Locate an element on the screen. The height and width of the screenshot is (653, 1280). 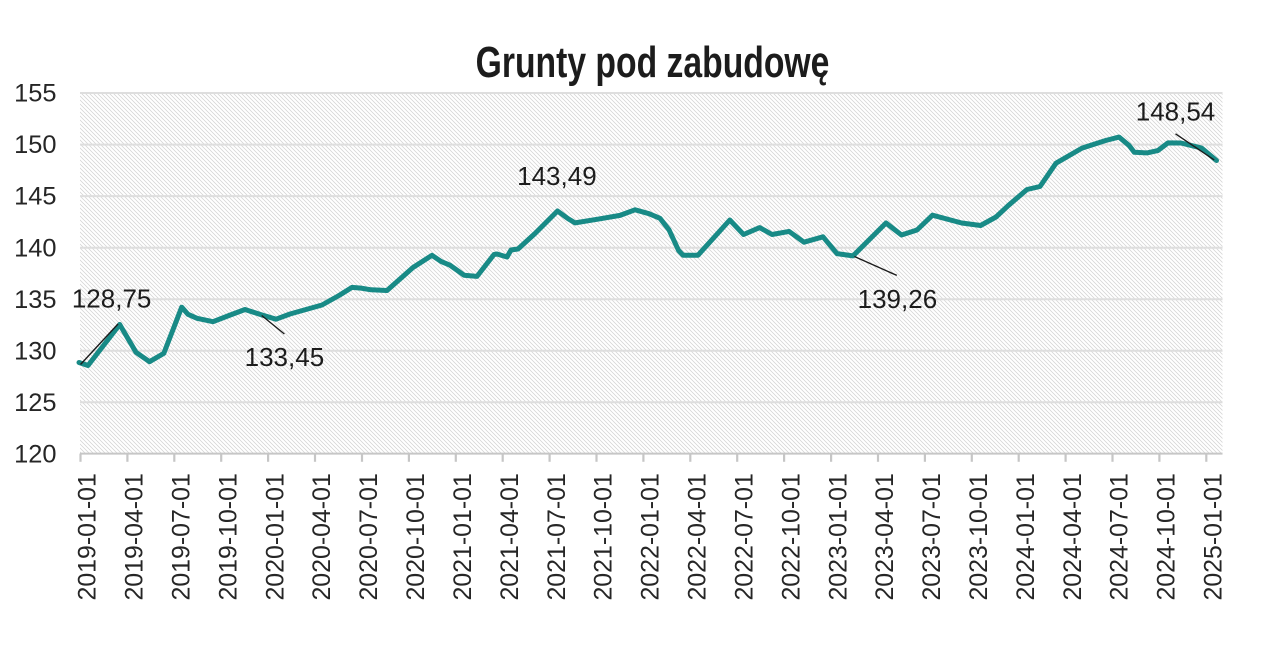
svg-text: 143,49 is located at coordinates (557, 176).